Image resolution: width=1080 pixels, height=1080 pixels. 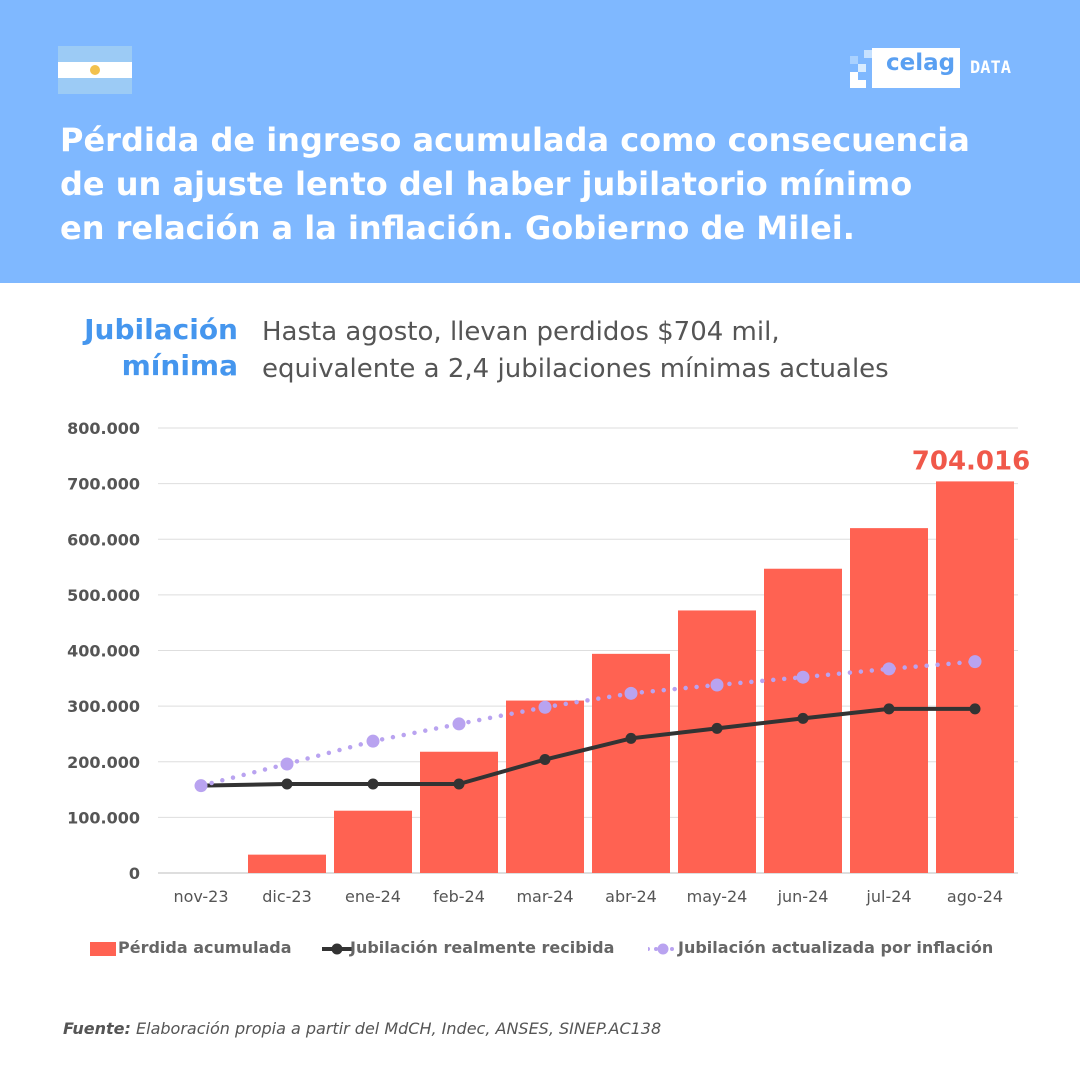 I want to click on x-tick-label: ene-24, so click(x=373, y=896).